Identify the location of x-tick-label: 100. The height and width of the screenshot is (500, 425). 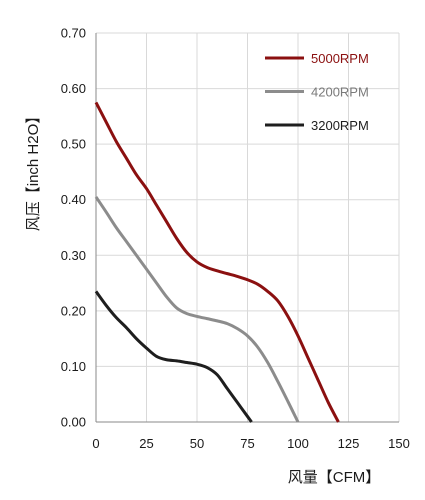
(298, 443).